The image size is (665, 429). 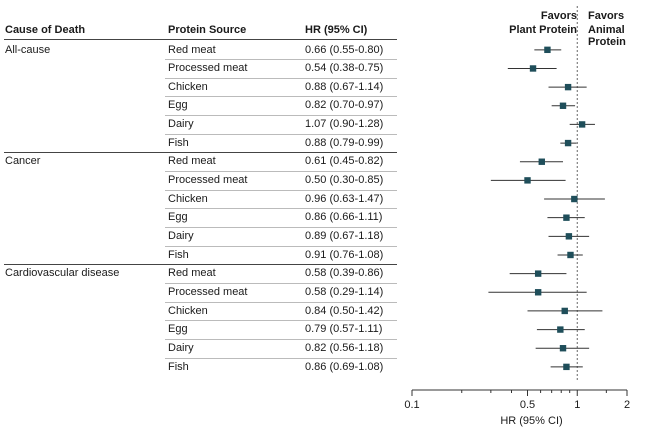 I want to click on column-header-source: Protein Source, so click(x=207, y=30).